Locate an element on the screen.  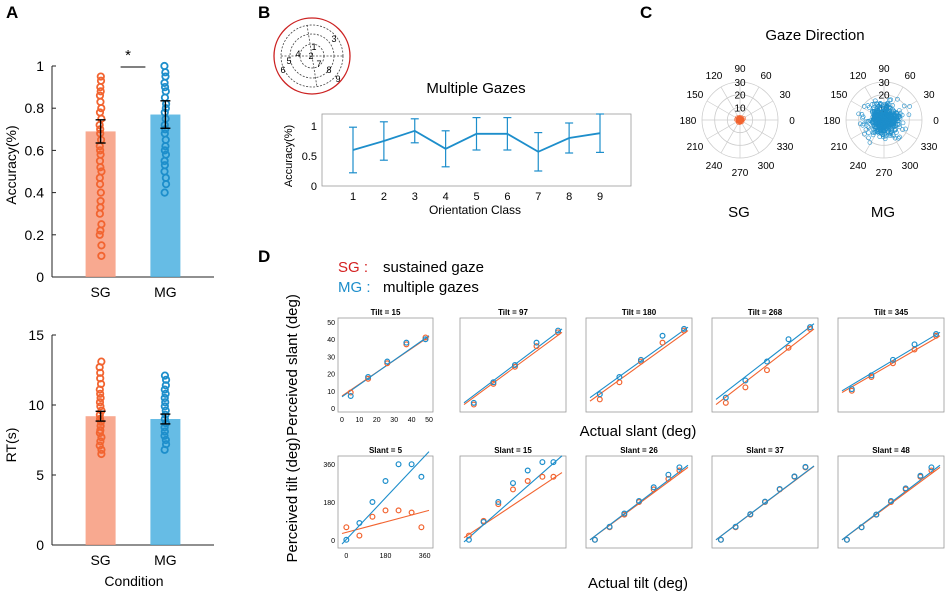
panel-letter-b: B is located at coordinates (264, 12).